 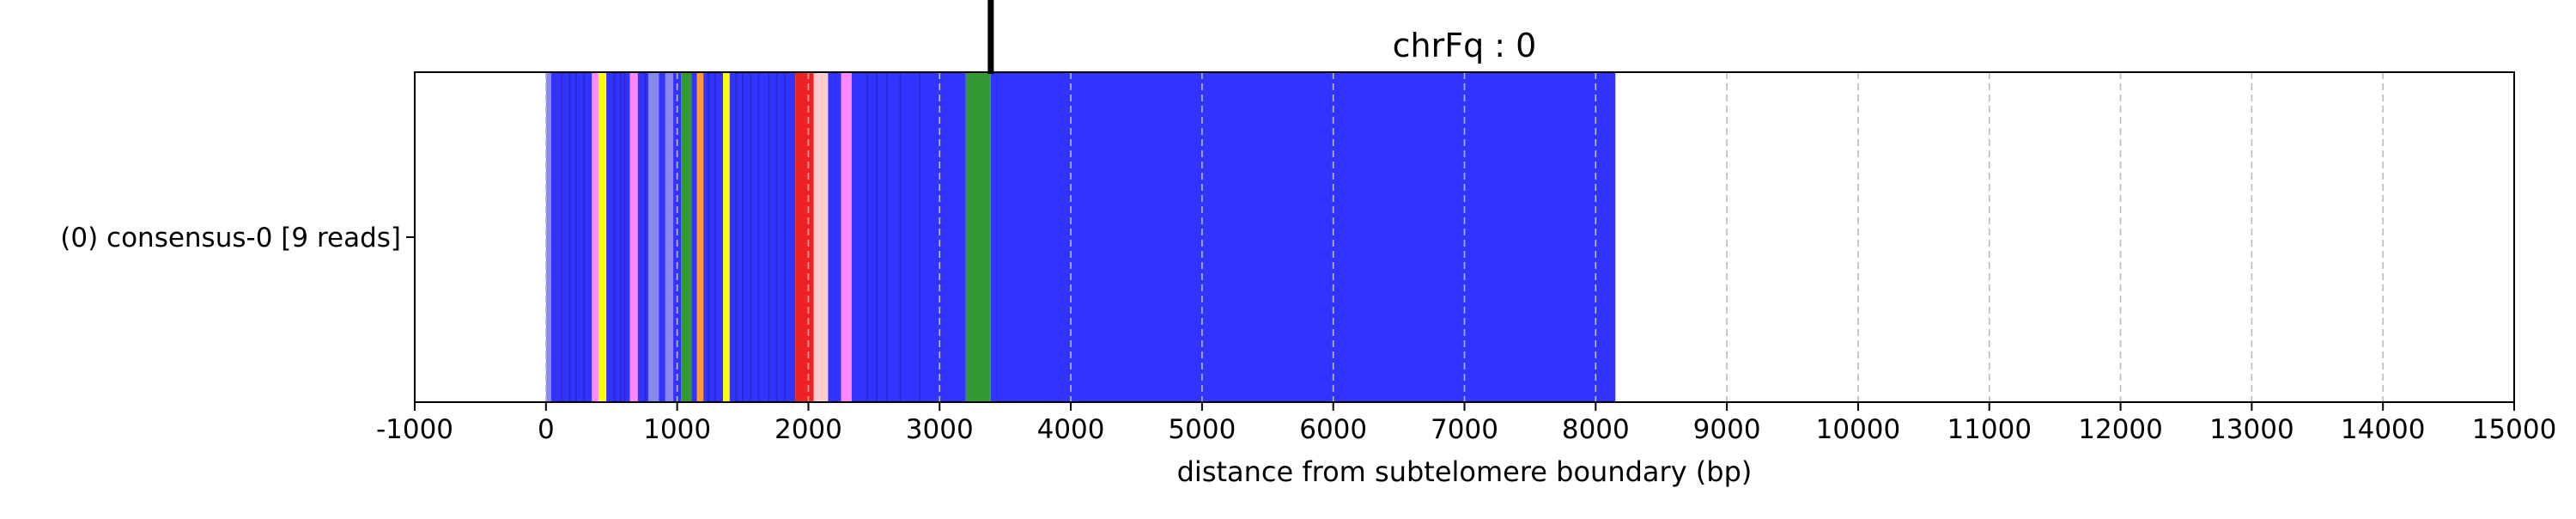 I want to click on x-tick-label: 8000, so click(x=1596, y=429).